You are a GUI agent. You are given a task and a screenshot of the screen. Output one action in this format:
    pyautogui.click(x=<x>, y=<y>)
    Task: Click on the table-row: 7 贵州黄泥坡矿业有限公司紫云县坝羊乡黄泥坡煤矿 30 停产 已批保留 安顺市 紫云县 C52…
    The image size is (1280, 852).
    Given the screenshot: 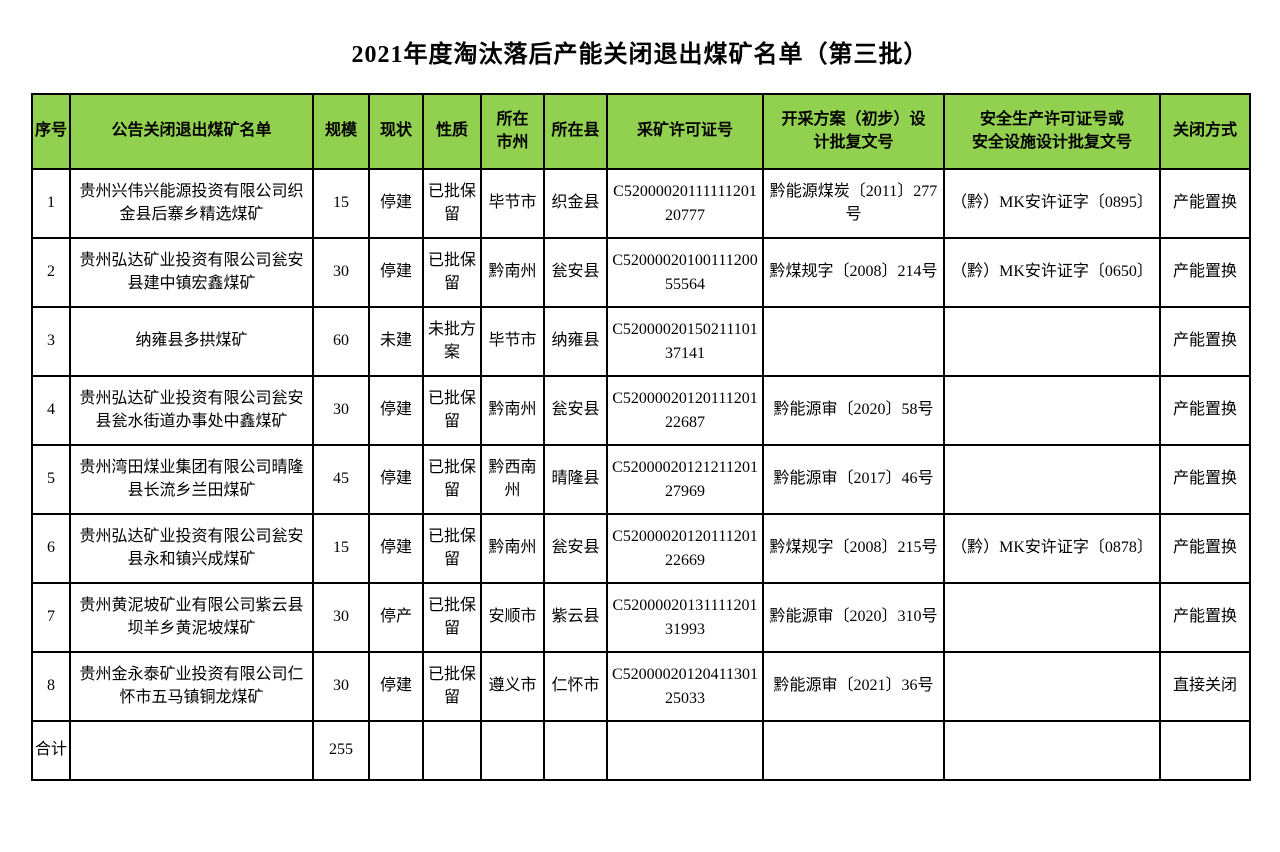 What is the action you would take?
    pyautogui.click(x=641, y=617)
    